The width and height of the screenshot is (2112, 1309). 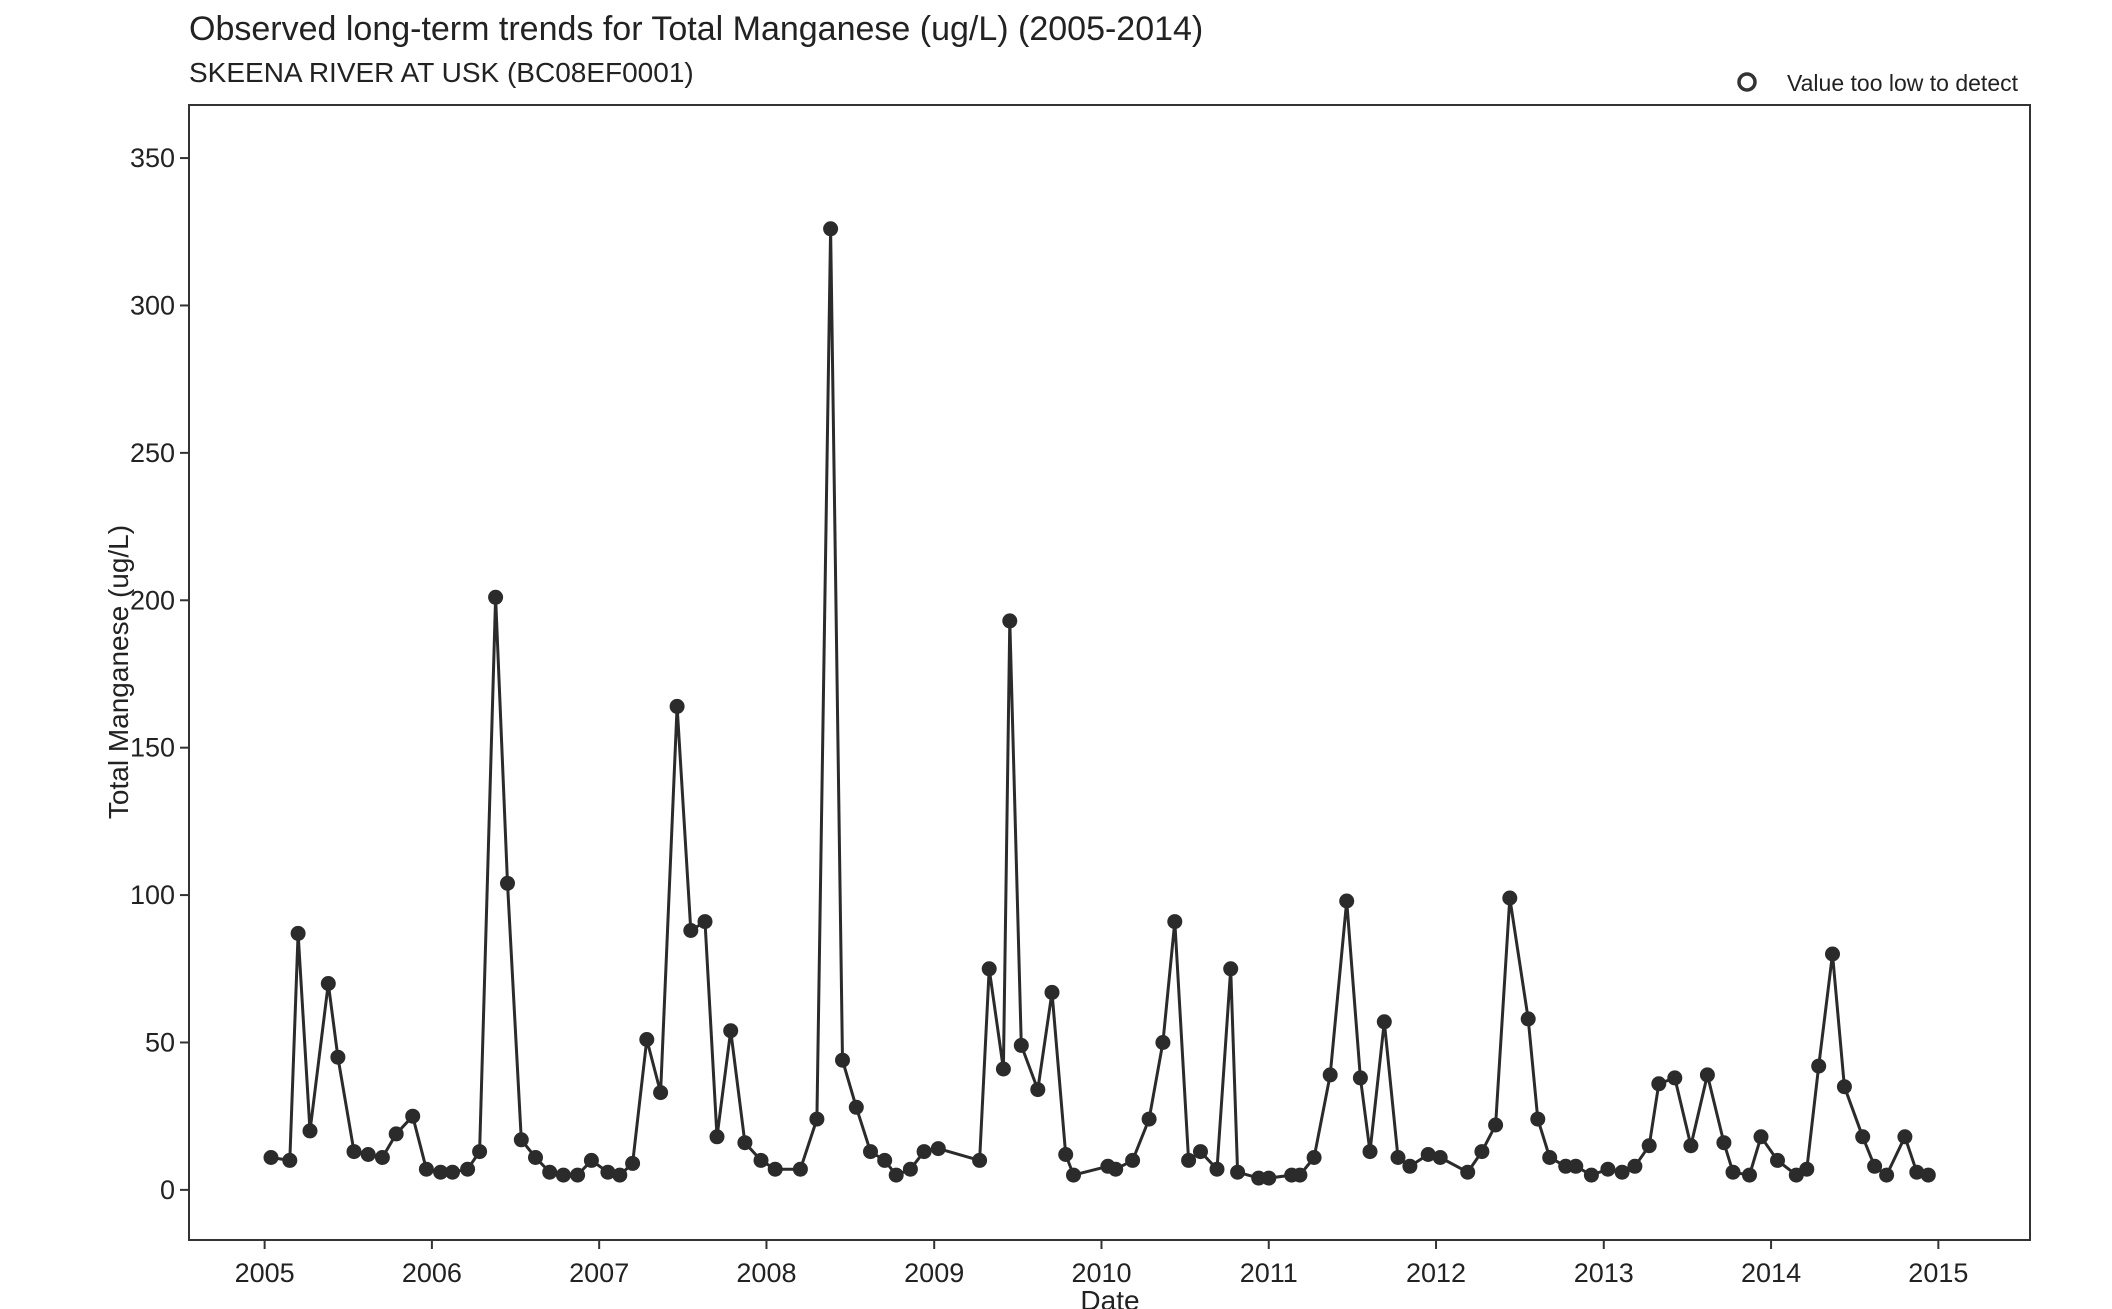 What do you see at coordinates (160, 1042) in the screenshot?
I see `y-tick-label: 50` at bounding box center [160, 1042].